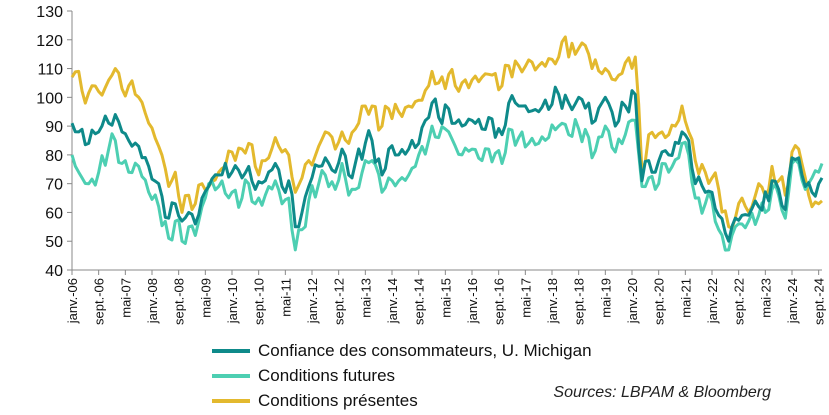 This screenshot has height=415, width=829. I want to click on y-tick-label: 40, so click(54, 271).